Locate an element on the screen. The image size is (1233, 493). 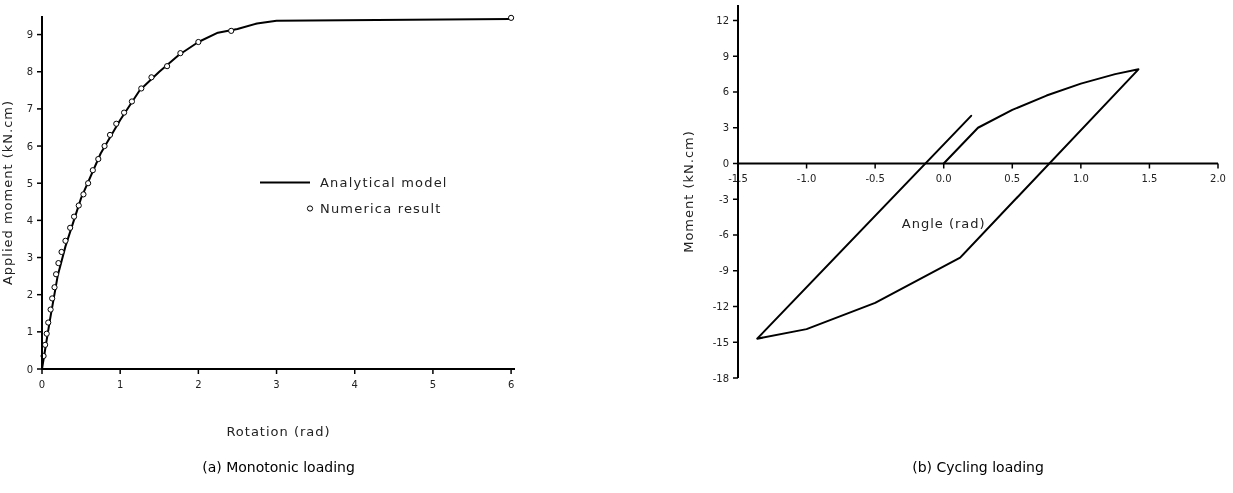
y-tick-label: 1 is located at coordinates (29, 332).